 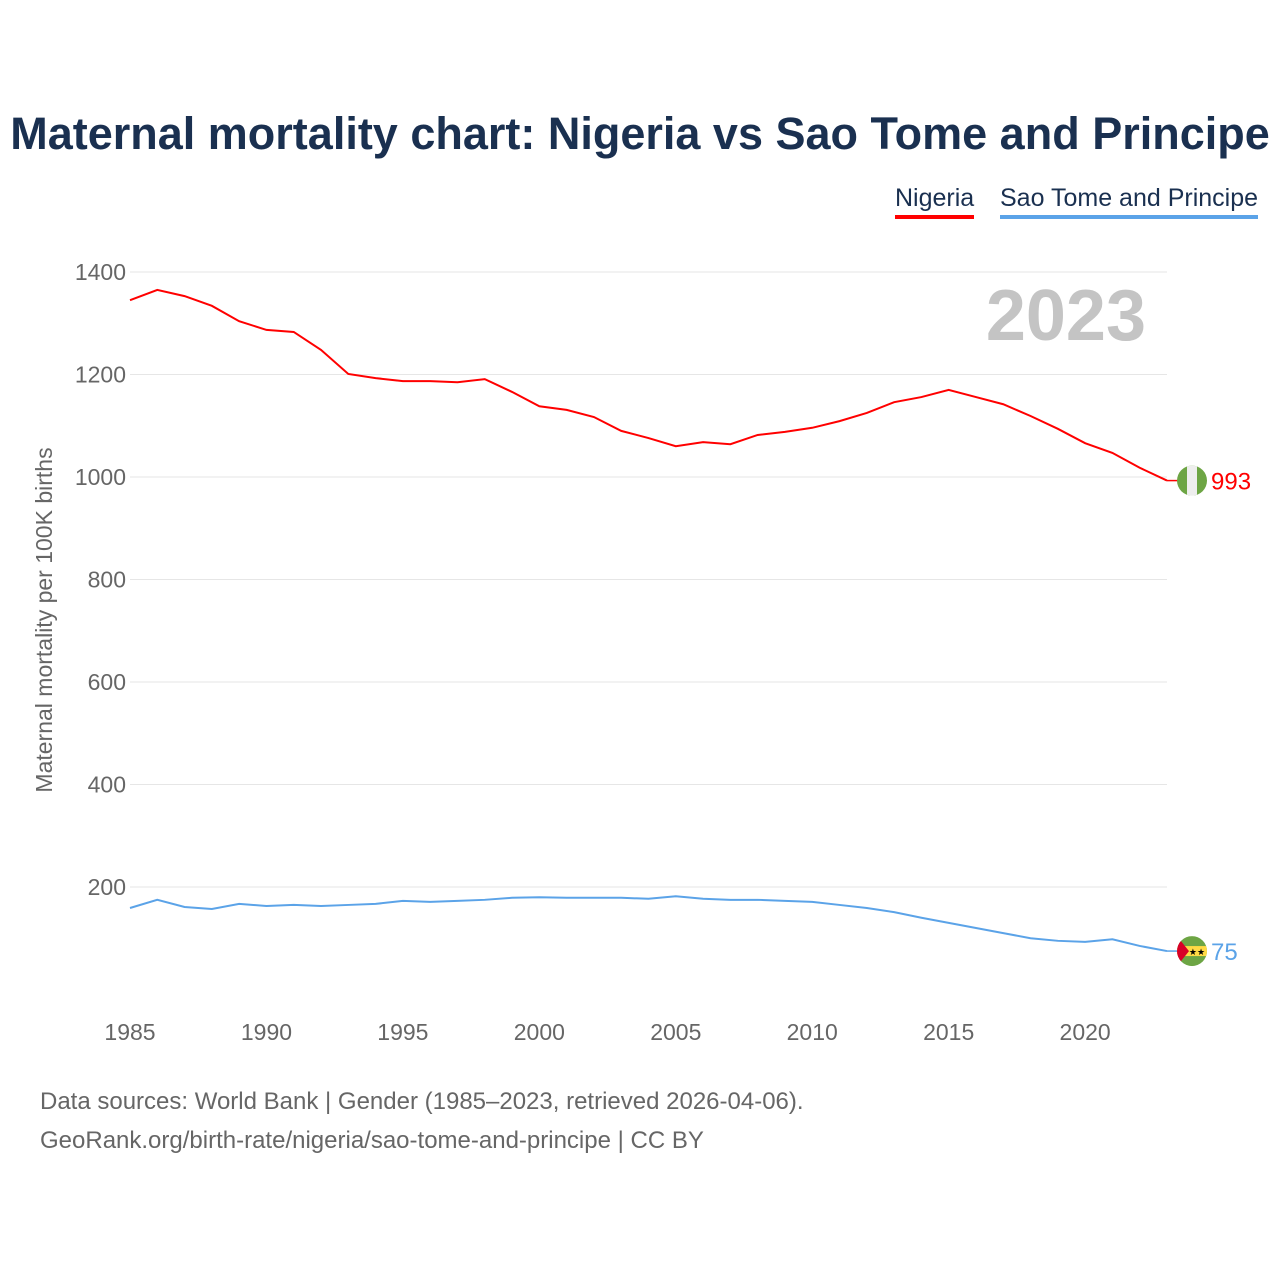 What do you see at coordinates (648, 924) in the screenshot?
I see `series-line-sao-tome` at bounding box center [648, 924].